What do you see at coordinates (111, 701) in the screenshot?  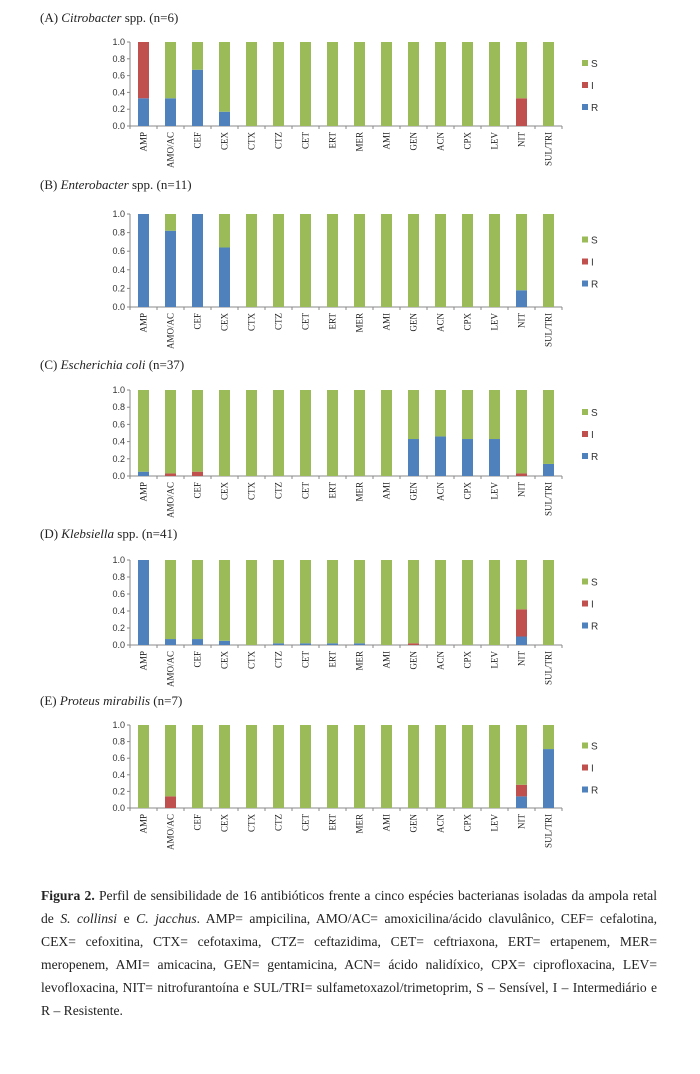 I see `panel-title-e: (E) Proteus mirabilis (n=7)` at bounding box center [111, 701].